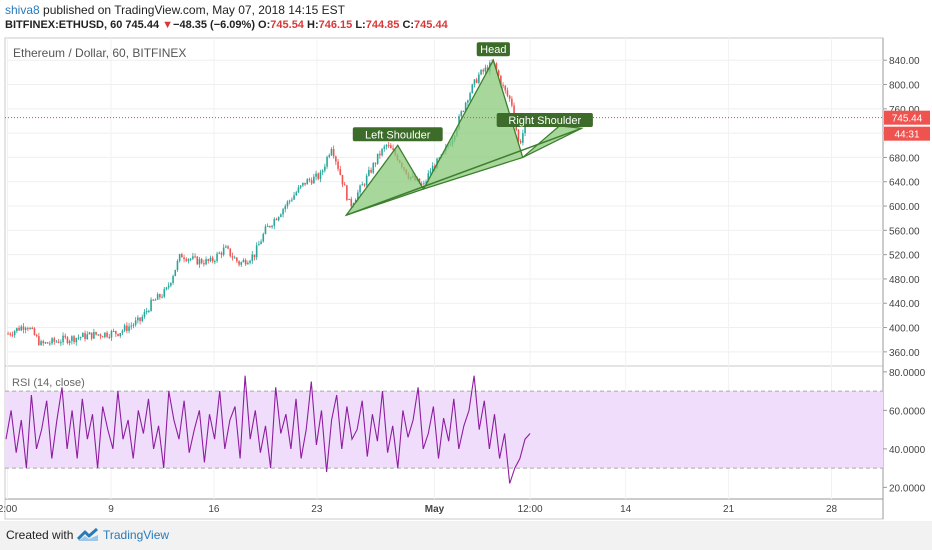 The height and width of the screenshot is (550, 932). I want to click on open-value: 745.54, so click(287, 25).